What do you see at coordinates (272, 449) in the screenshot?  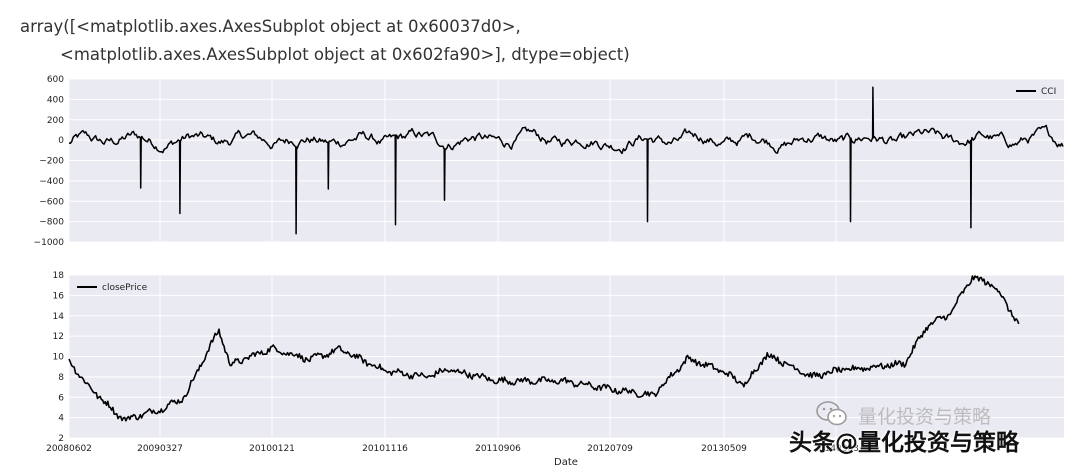 I see `x-tick-label: 20100121` at bounding box center [272, 449].